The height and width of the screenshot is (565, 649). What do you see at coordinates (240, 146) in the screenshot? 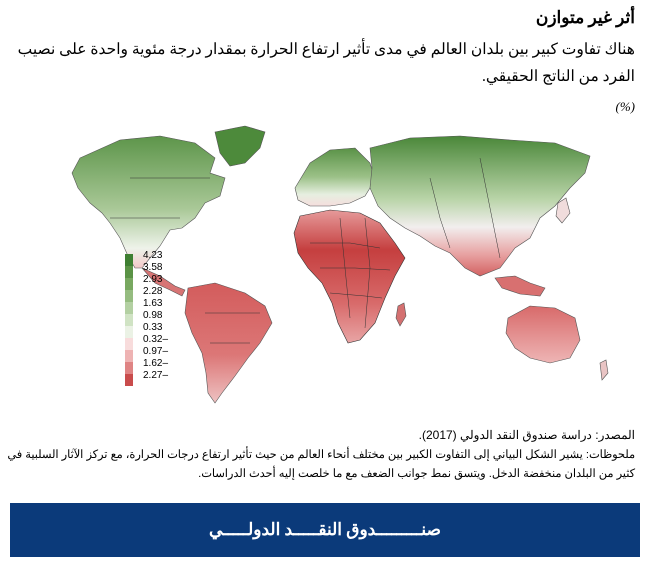
I see `greenland-region` at bounding box center [240, 146].